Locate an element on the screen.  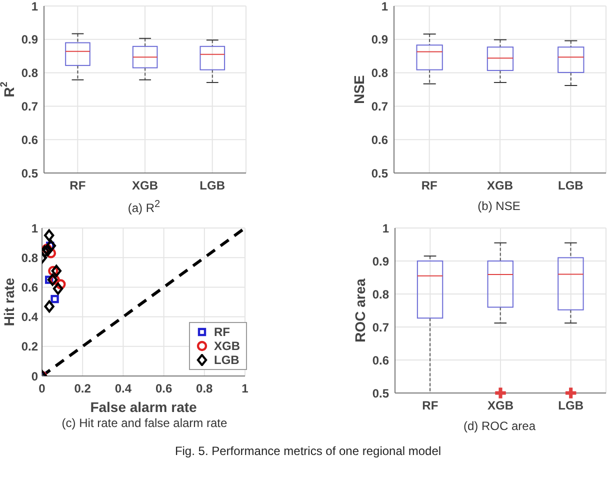
y-axis-title: ROC area is located at coordinates (360, 310).